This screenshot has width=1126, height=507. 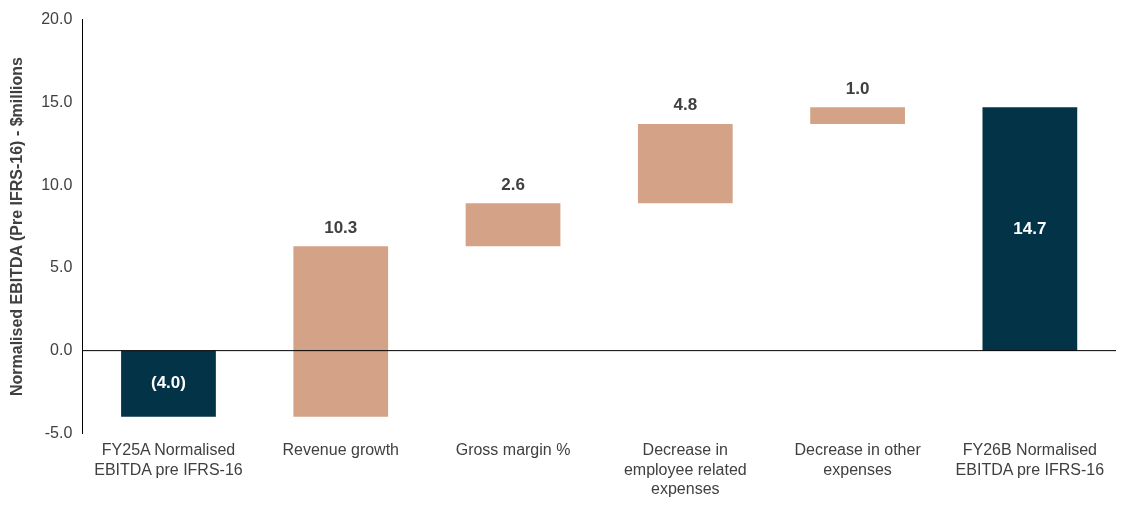 I want to click on data-label: (4.0), so click(x=168, y=383).